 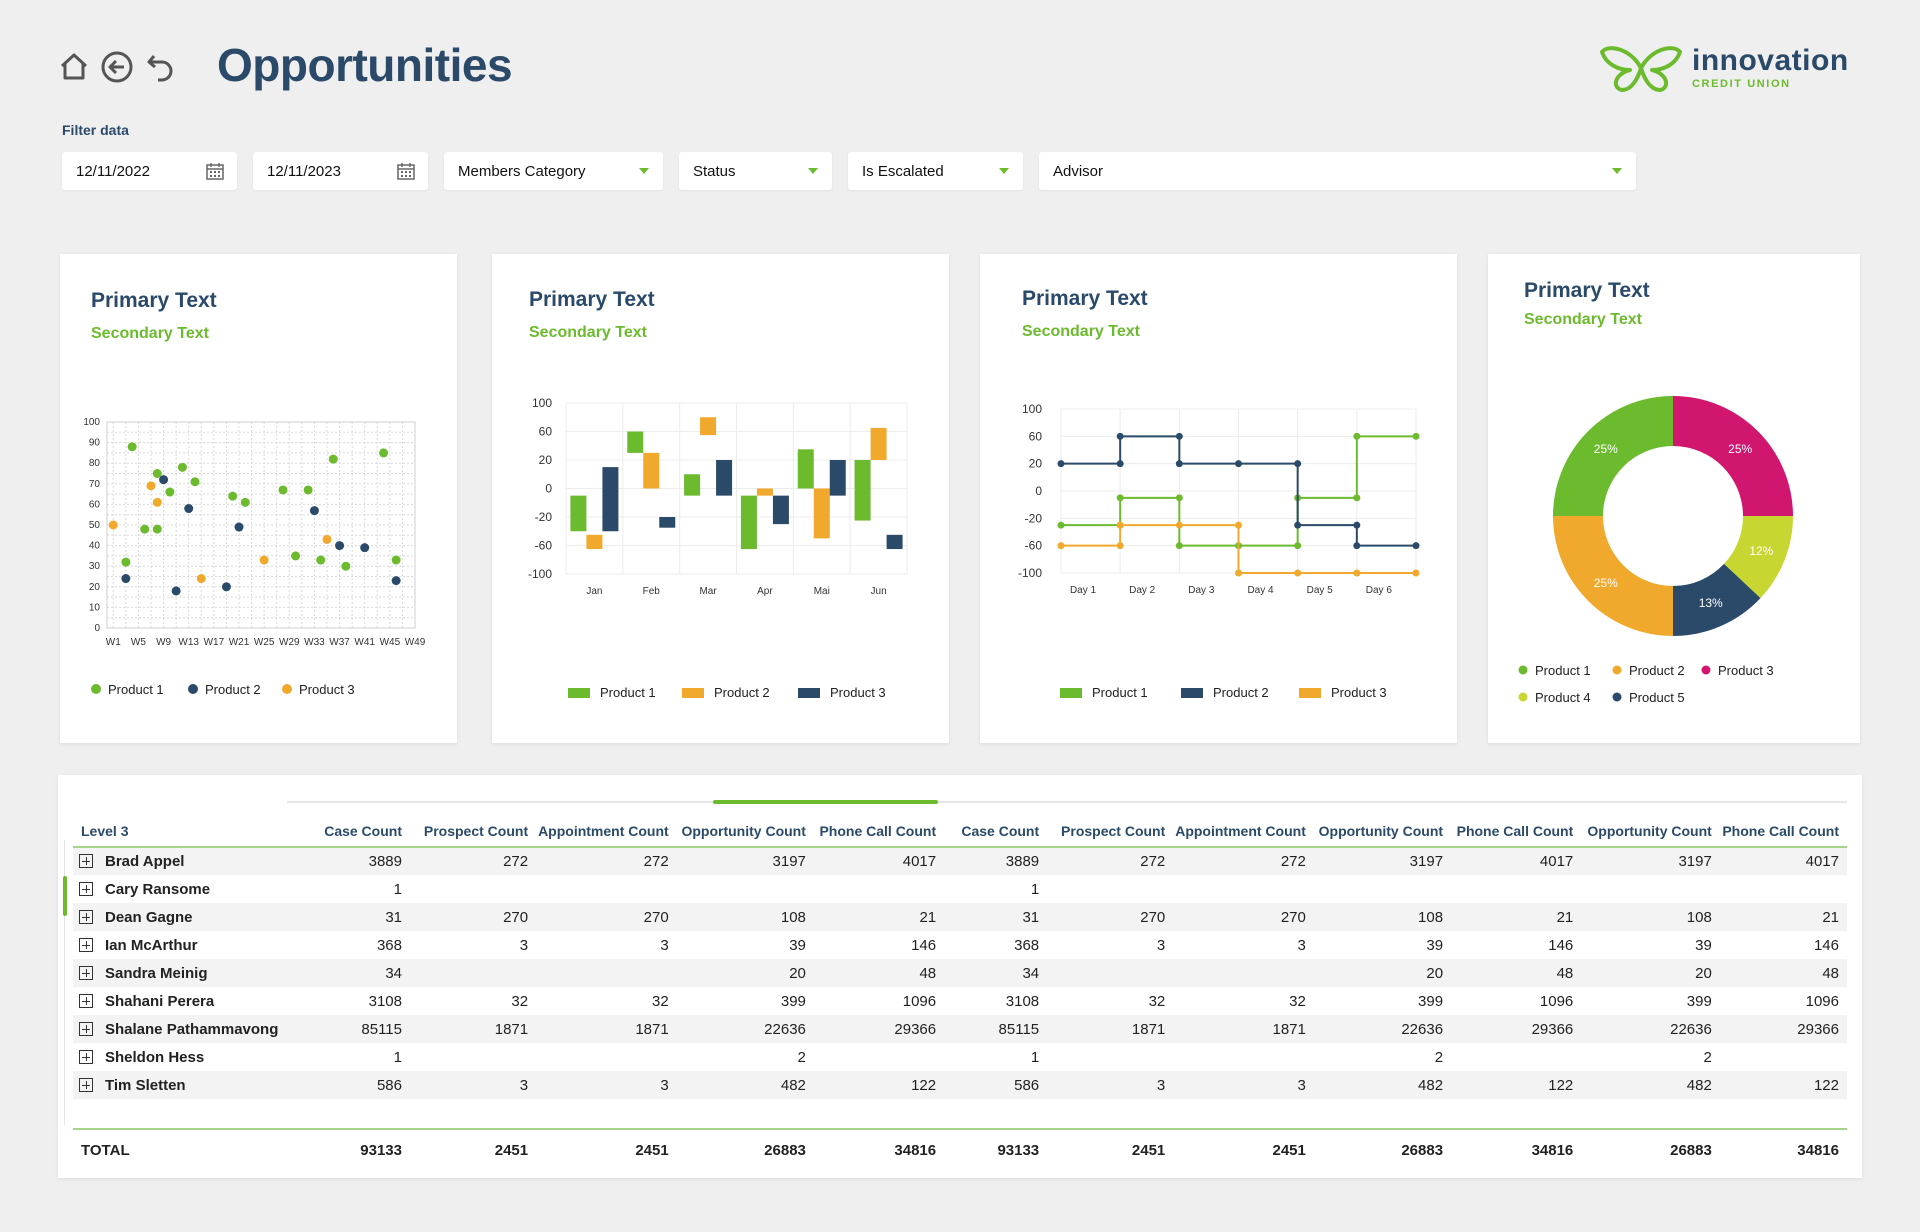 I want to click on status-select: Status, so click(x=755, y=171).